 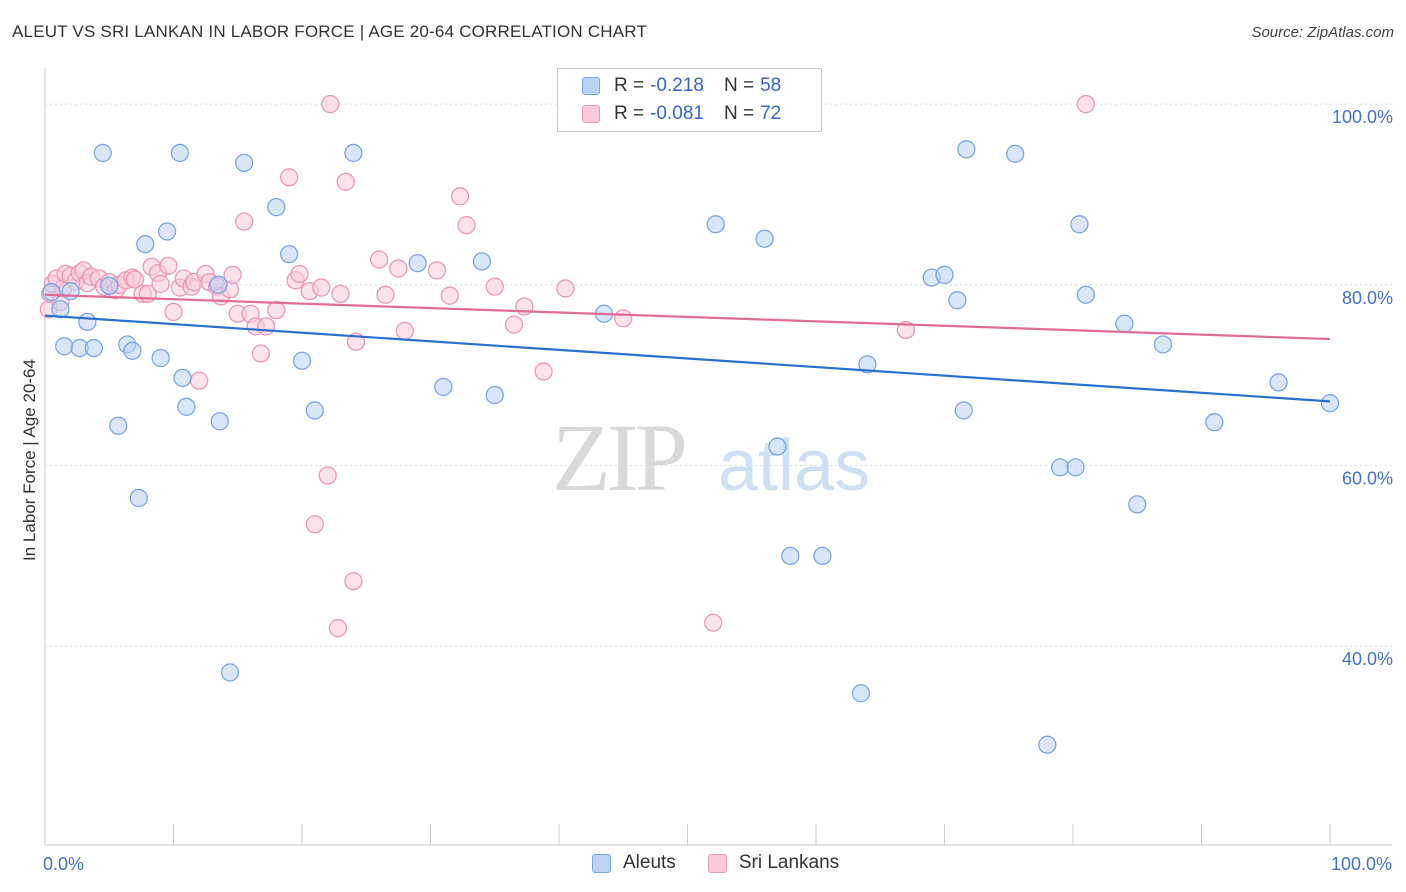 What do you see at coordinates (771, 113) in the screenshot?
I see `legend-n-value: 72` at bounding box center [771, 113].